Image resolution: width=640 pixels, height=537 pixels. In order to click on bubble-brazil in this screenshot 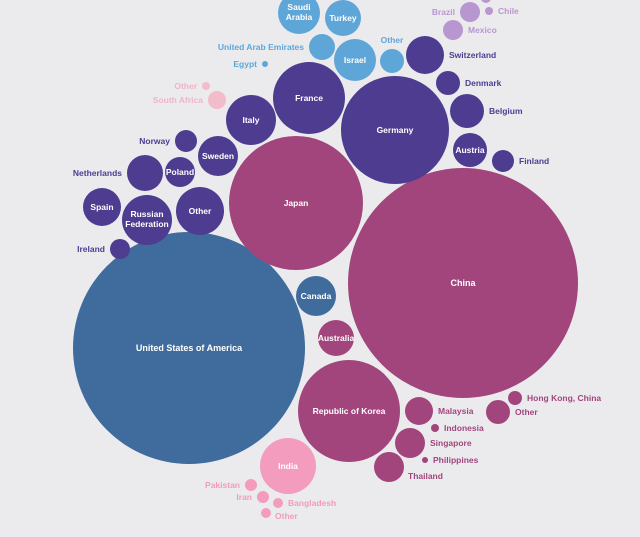, I will do `click(470, 12)`.